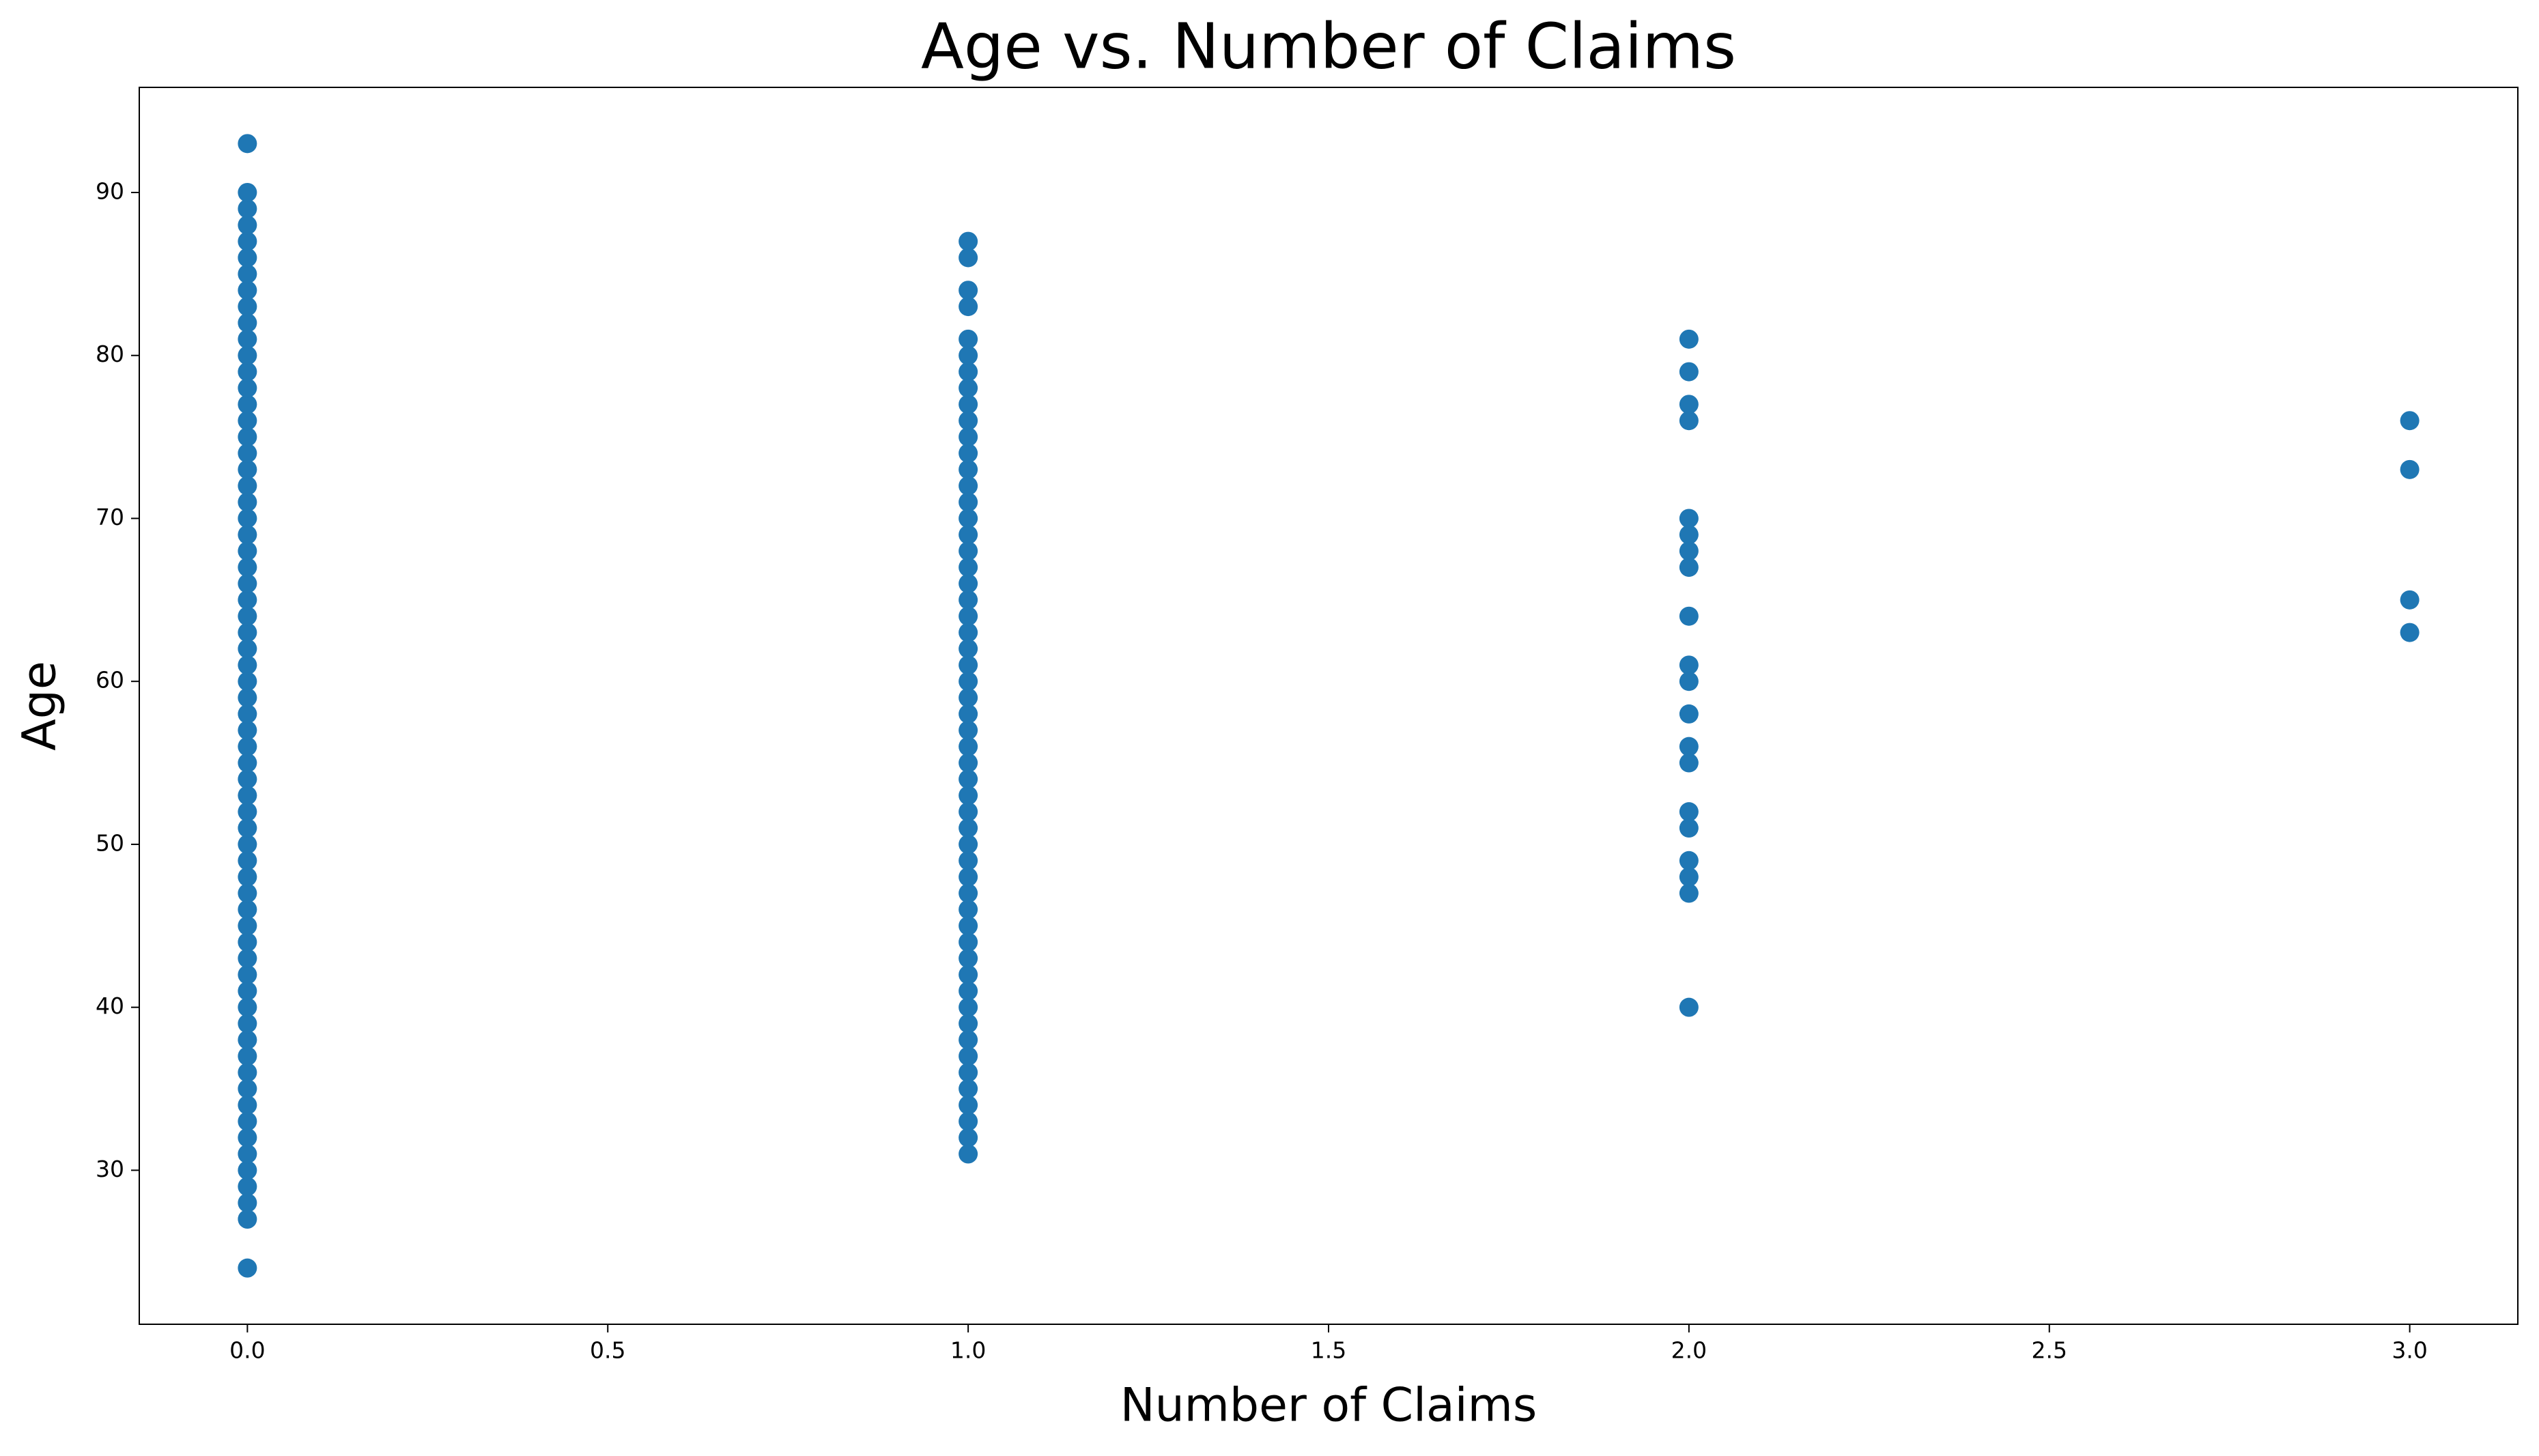  What do you see at coordinates (110, 1006) in the screenshot?
I see `y-tick-label: 40` at bounding box center [110, 1006].